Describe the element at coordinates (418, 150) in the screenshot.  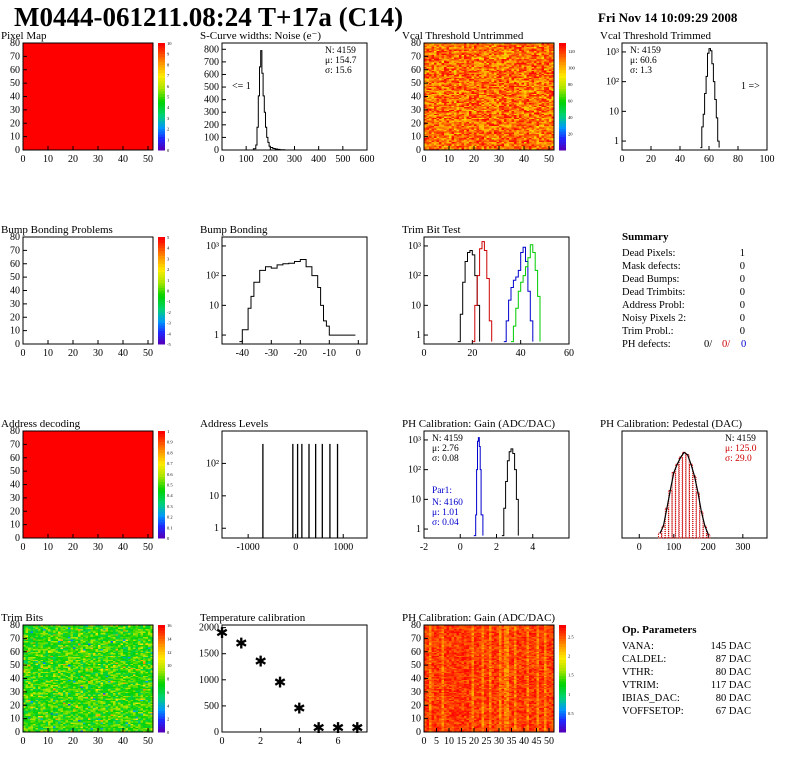
I see `y-tick-label: 0` at that location.